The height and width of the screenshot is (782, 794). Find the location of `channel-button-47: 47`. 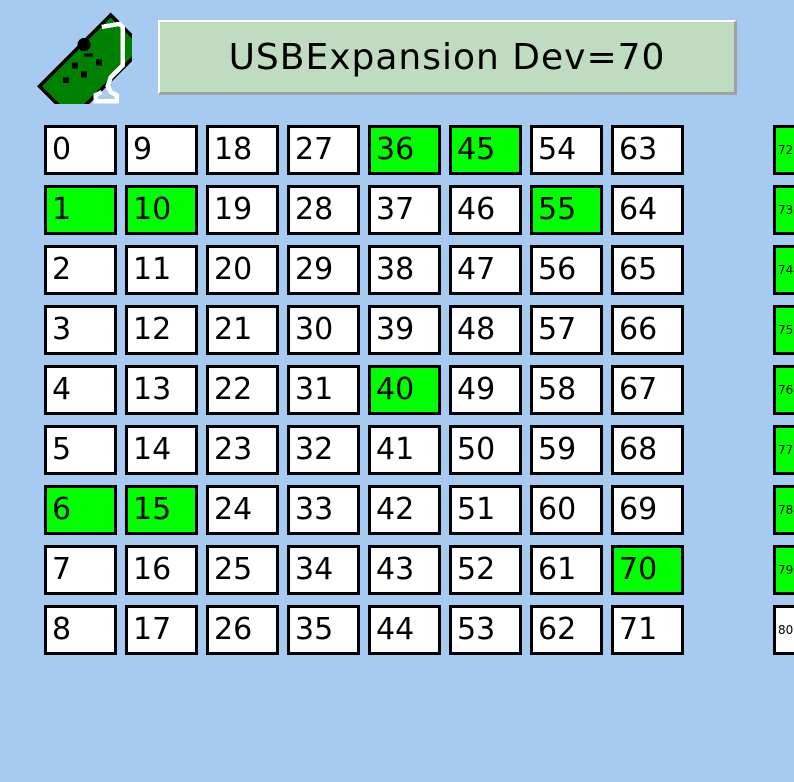

channel-button-47: 47 is located at coordinates (485, 270).